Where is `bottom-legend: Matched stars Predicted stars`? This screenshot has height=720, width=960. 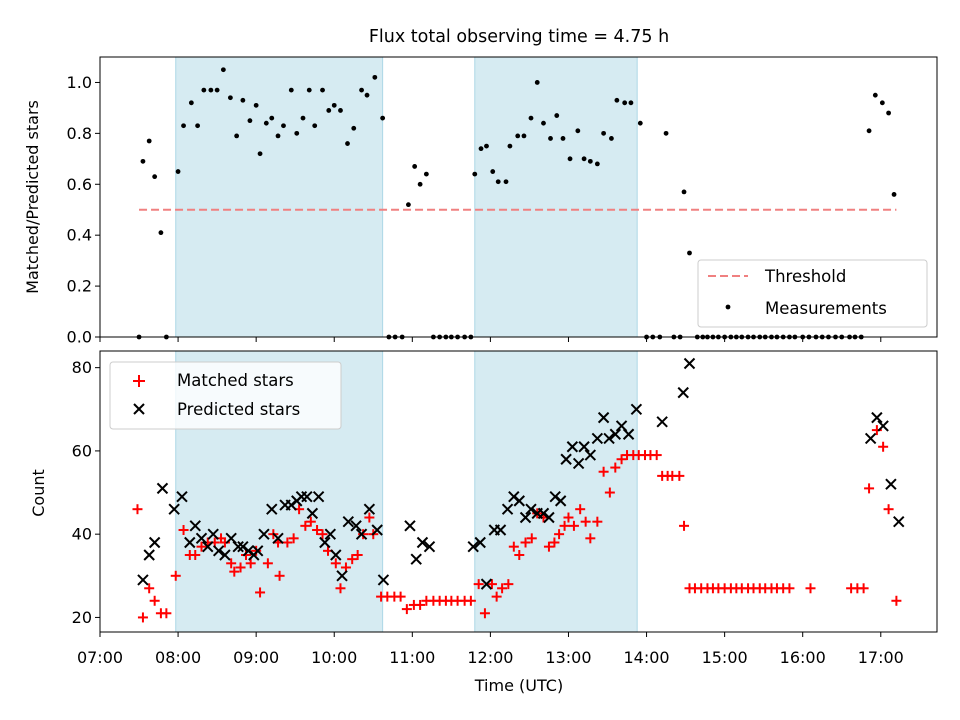 bottom-legend: Matched stars Predicted stars is located at coordinates (225, 395).